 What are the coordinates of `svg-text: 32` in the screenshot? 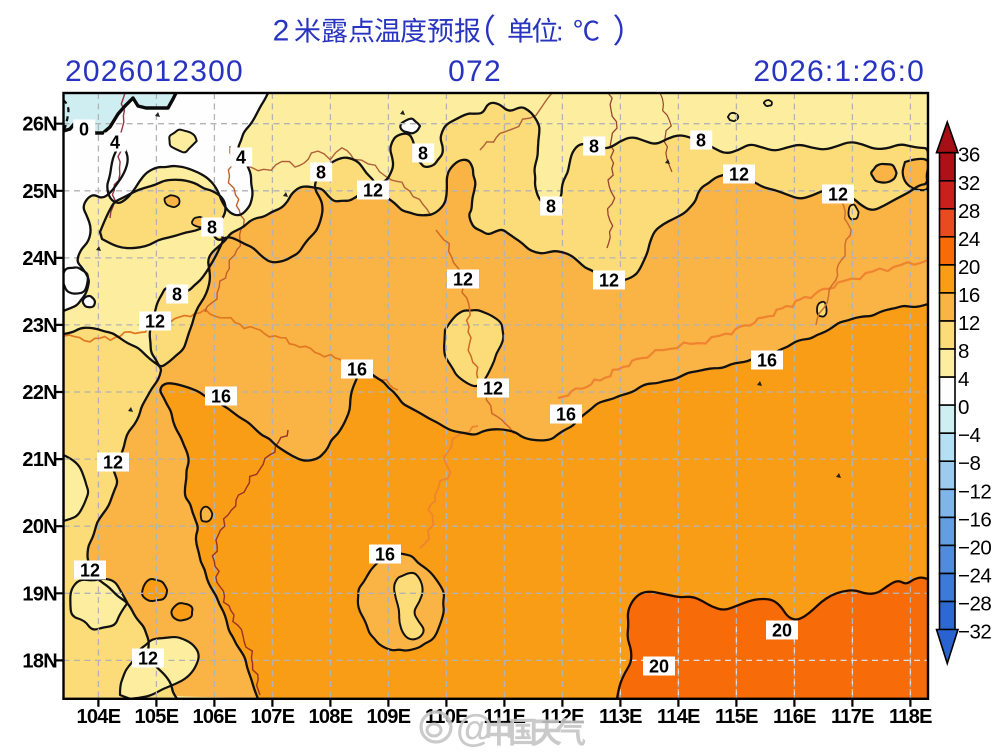 It's located at (969, 183).